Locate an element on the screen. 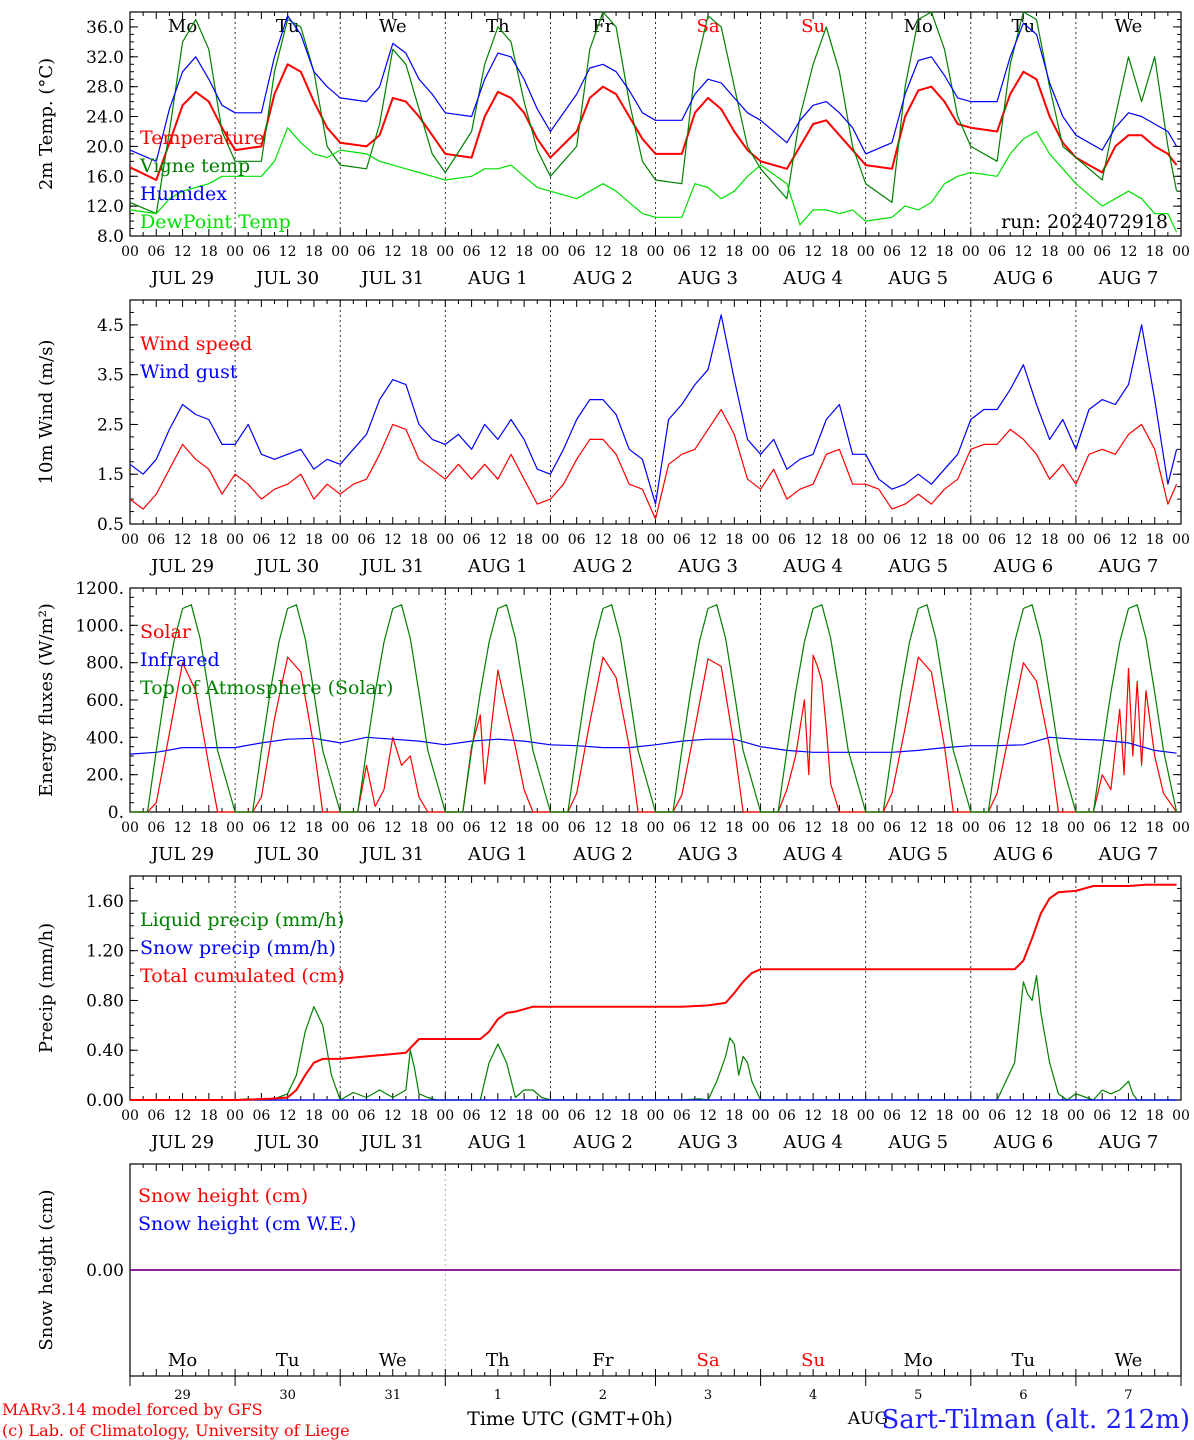 The width and height of the screenshot is (1194, 1440). date-label: AUG 1 is located at coordinates (497, 566).